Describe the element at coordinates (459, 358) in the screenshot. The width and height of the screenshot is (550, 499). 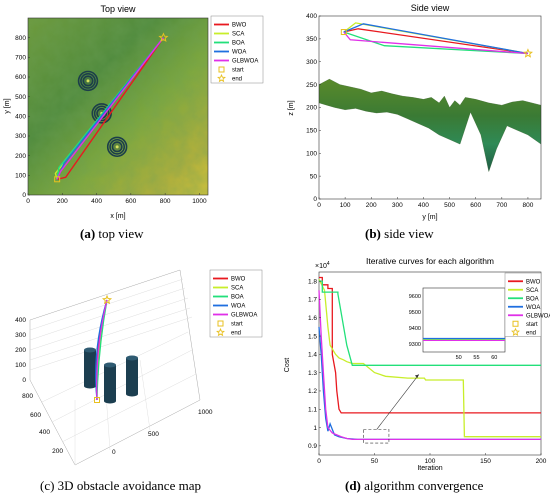
I see `inset-xtick: 50` at that location.